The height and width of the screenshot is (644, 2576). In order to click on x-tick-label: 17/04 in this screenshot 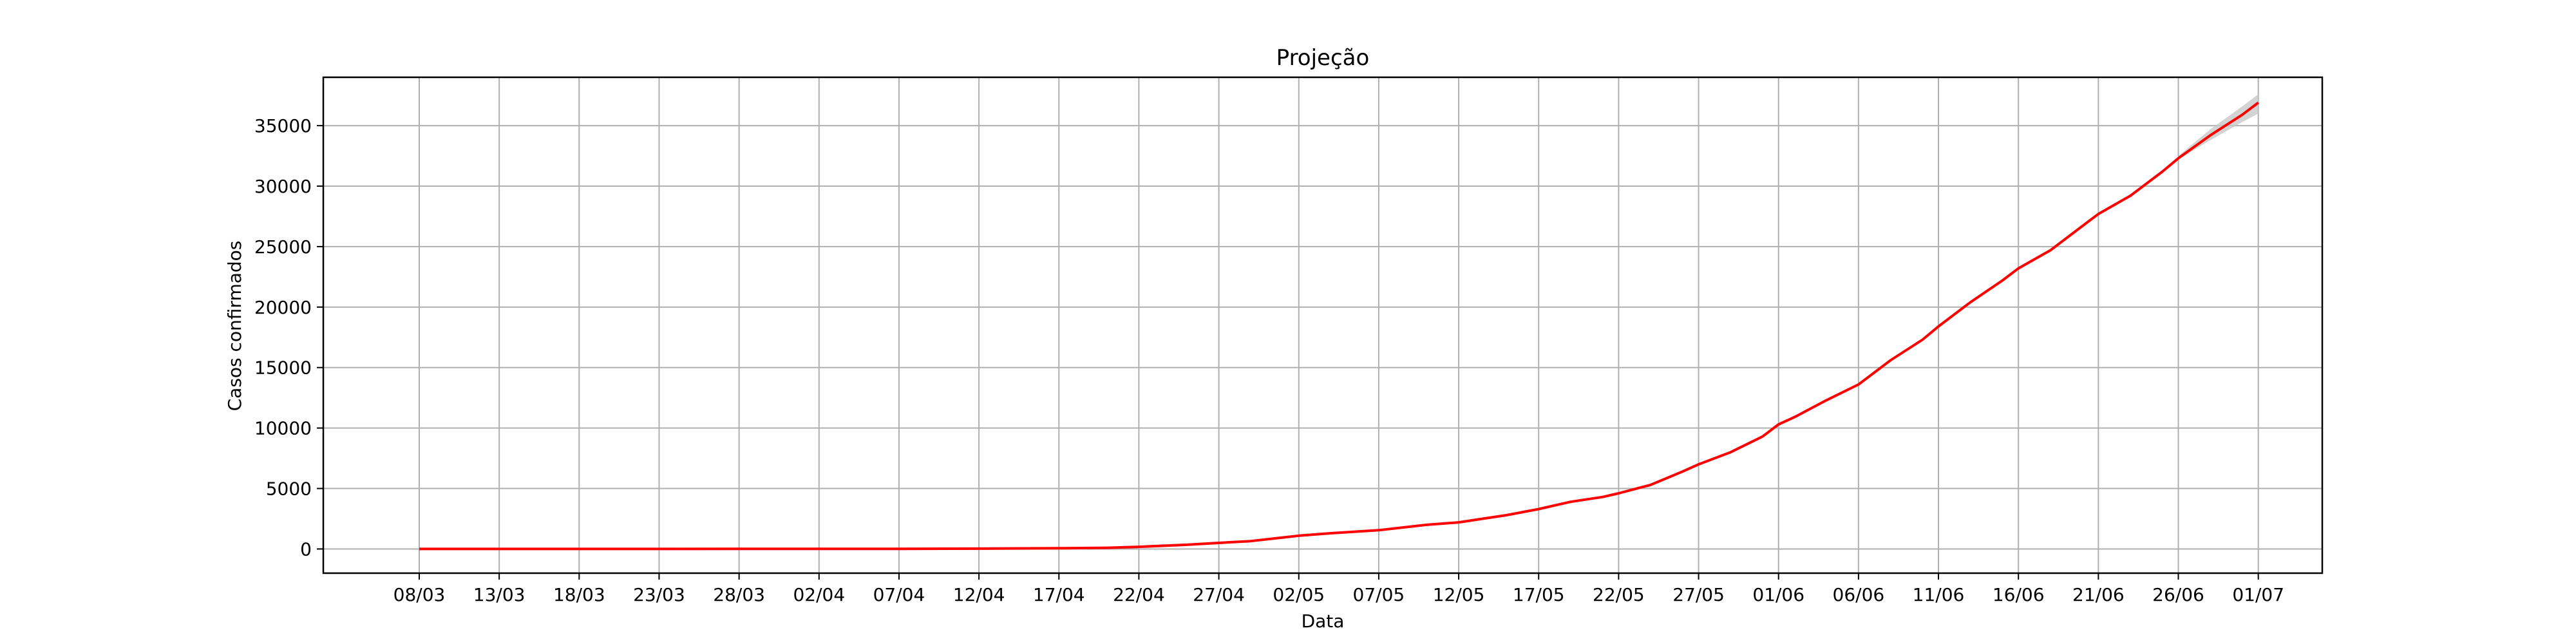, I will do `click(1059, 594)`.